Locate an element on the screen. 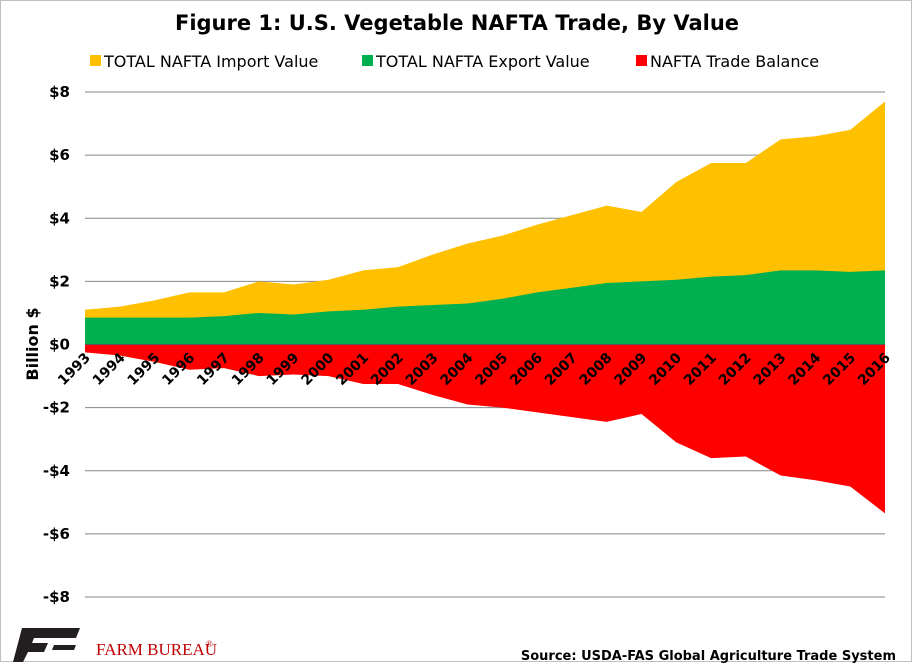  farm-bureau-logo-icon is located at coordinates (46, 645).